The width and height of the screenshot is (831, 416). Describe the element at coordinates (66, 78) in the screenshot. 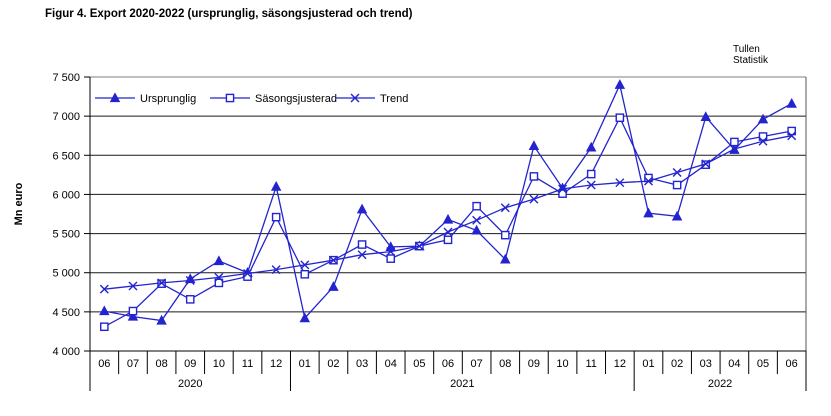

I see `y-tick-label: 7 500` at that location.